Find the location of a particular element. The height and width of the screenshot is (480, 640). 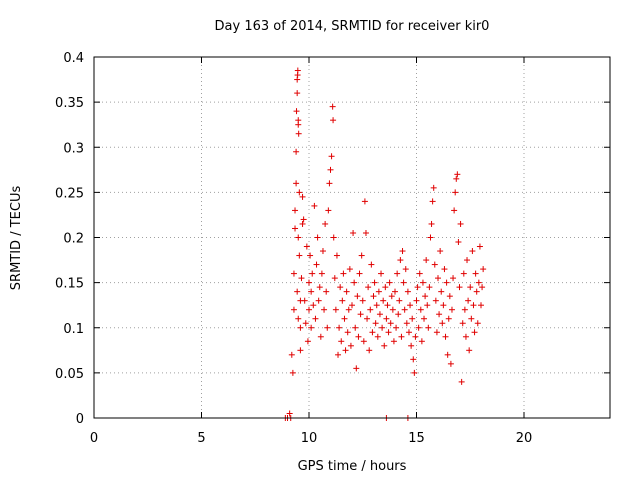

y-tick-label: 0.3 is located at coordinates (73, 148).